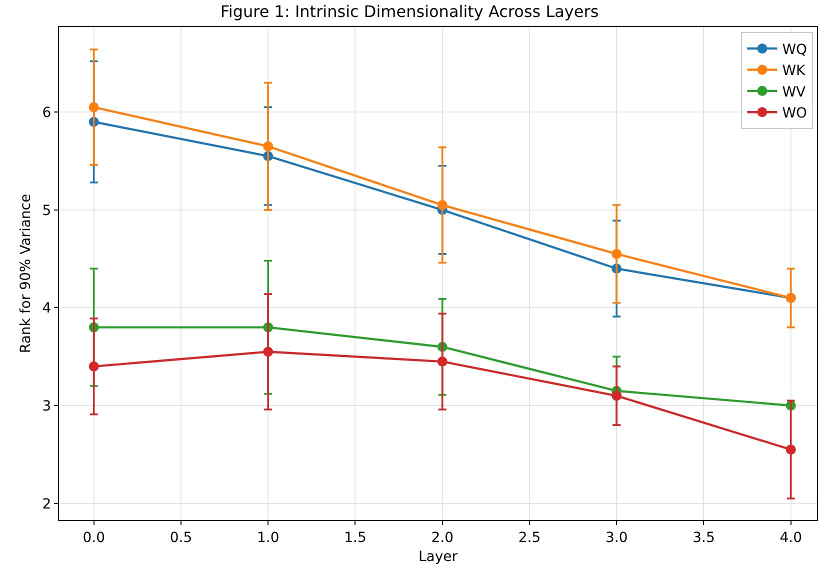 The height and width of the screenshot is (580, 819). Describe the element at coordinates (529, 538) in the screenshot. I see `x-tick-label: 2.5` at that location.